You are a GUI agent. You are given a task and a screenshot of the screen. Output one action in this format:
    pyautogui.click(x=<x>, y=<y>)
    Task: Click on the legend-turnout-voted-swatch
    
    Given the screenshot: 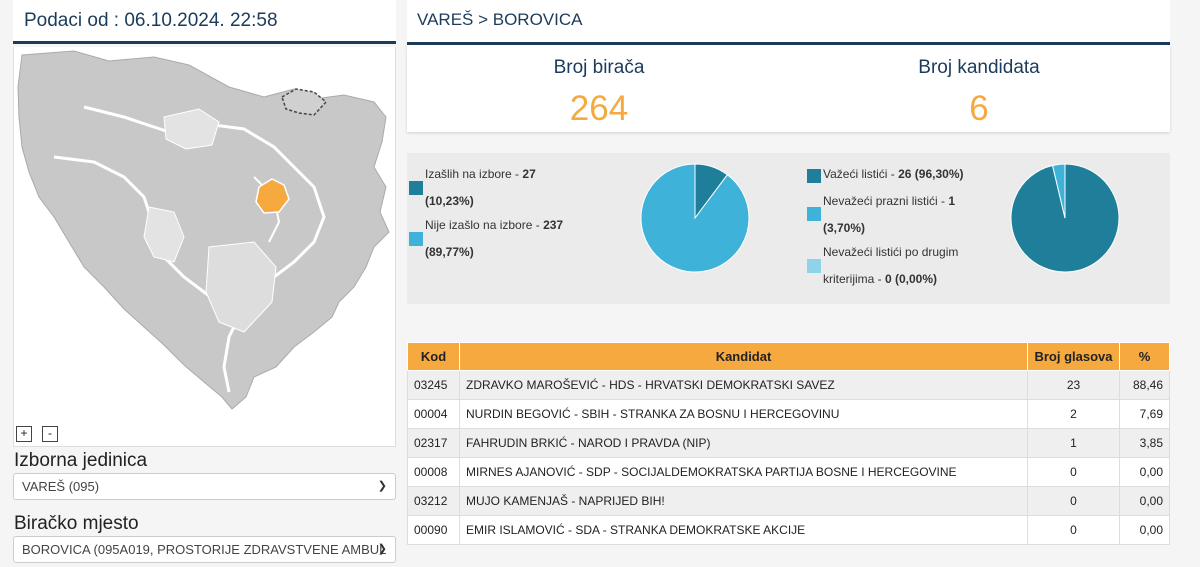 What is the action you would take?
    pyautogui.click(x=416, y=188)
    